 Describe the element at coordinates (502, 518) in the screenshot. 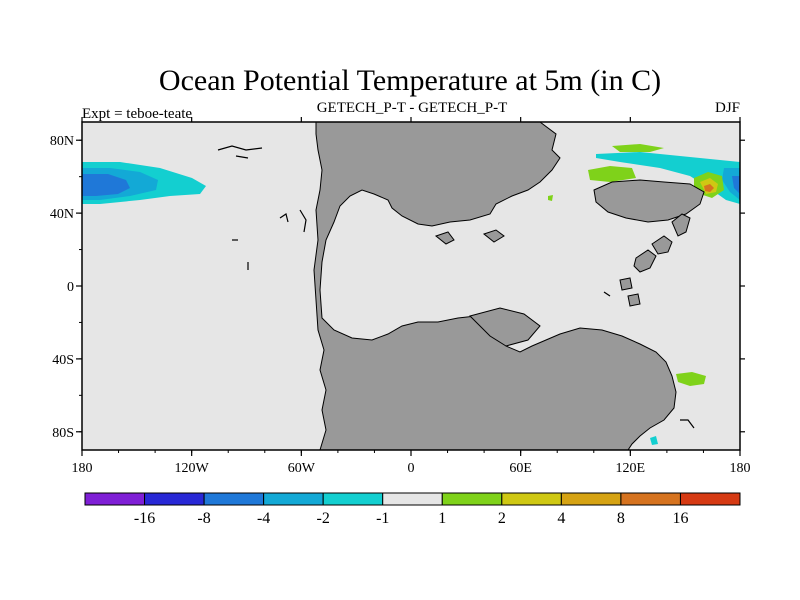

I see `colorbar-label: 2` at that location.